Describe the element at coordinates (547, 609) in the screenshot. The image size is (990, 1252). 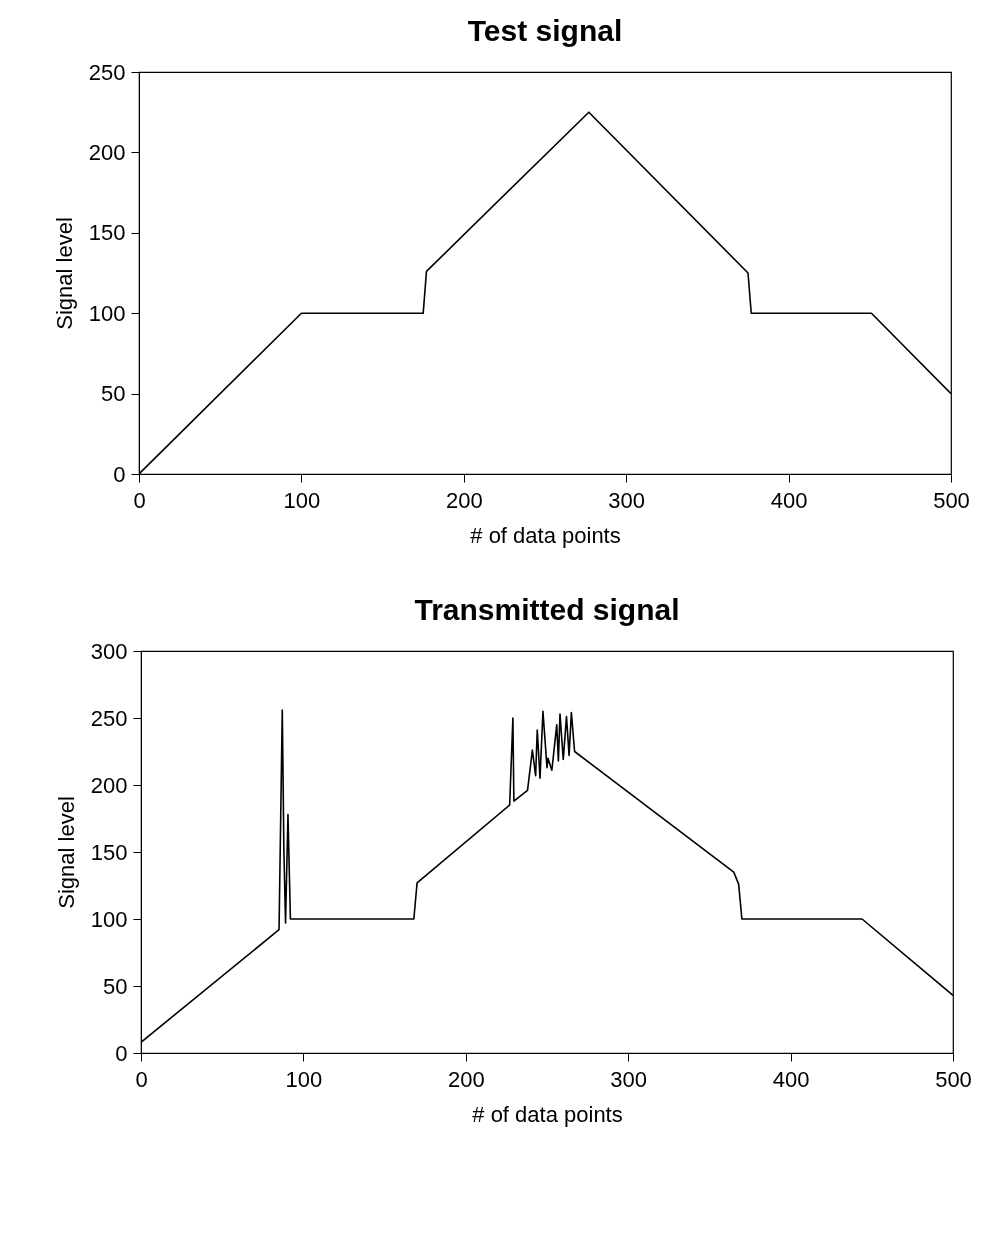
I see `chart-title: Transmitted signal` at that location.